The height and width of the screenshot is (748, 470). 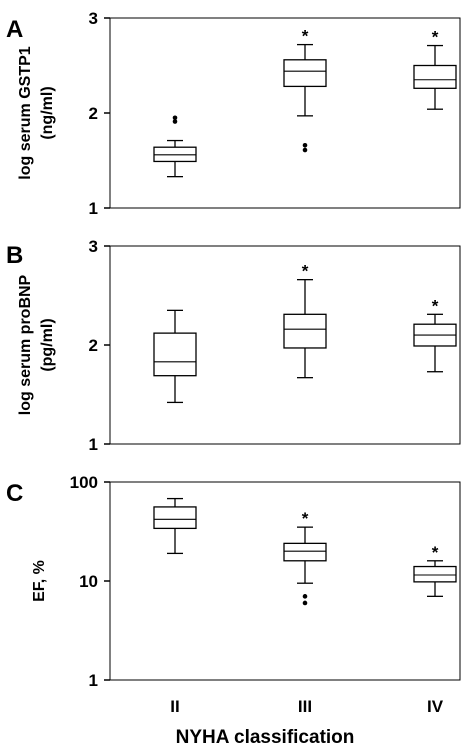 I want to click on y-tick-label: 100, so click(x=84, y=482).